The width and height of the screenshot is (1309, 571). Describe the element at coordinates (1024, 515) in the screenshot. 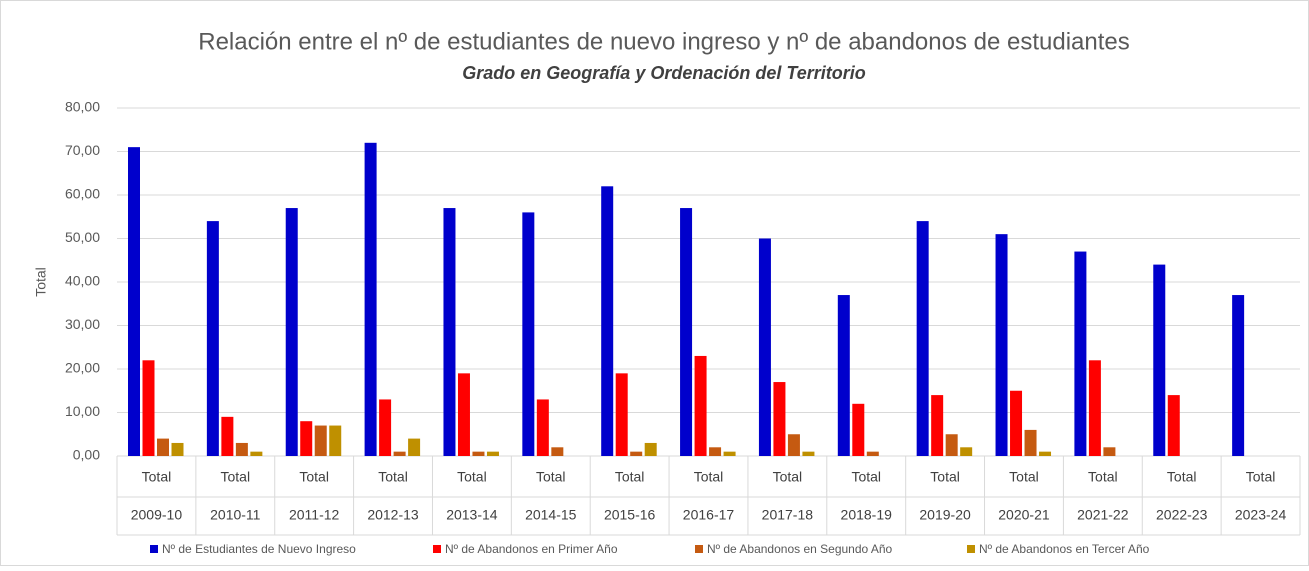

I see `x-tick-label: 2020-21` at that location.